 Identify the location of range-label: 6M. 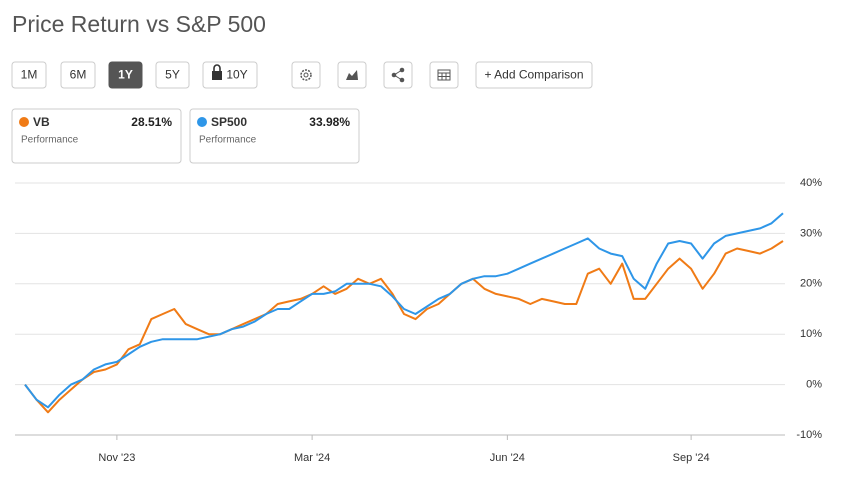
(78, 75).